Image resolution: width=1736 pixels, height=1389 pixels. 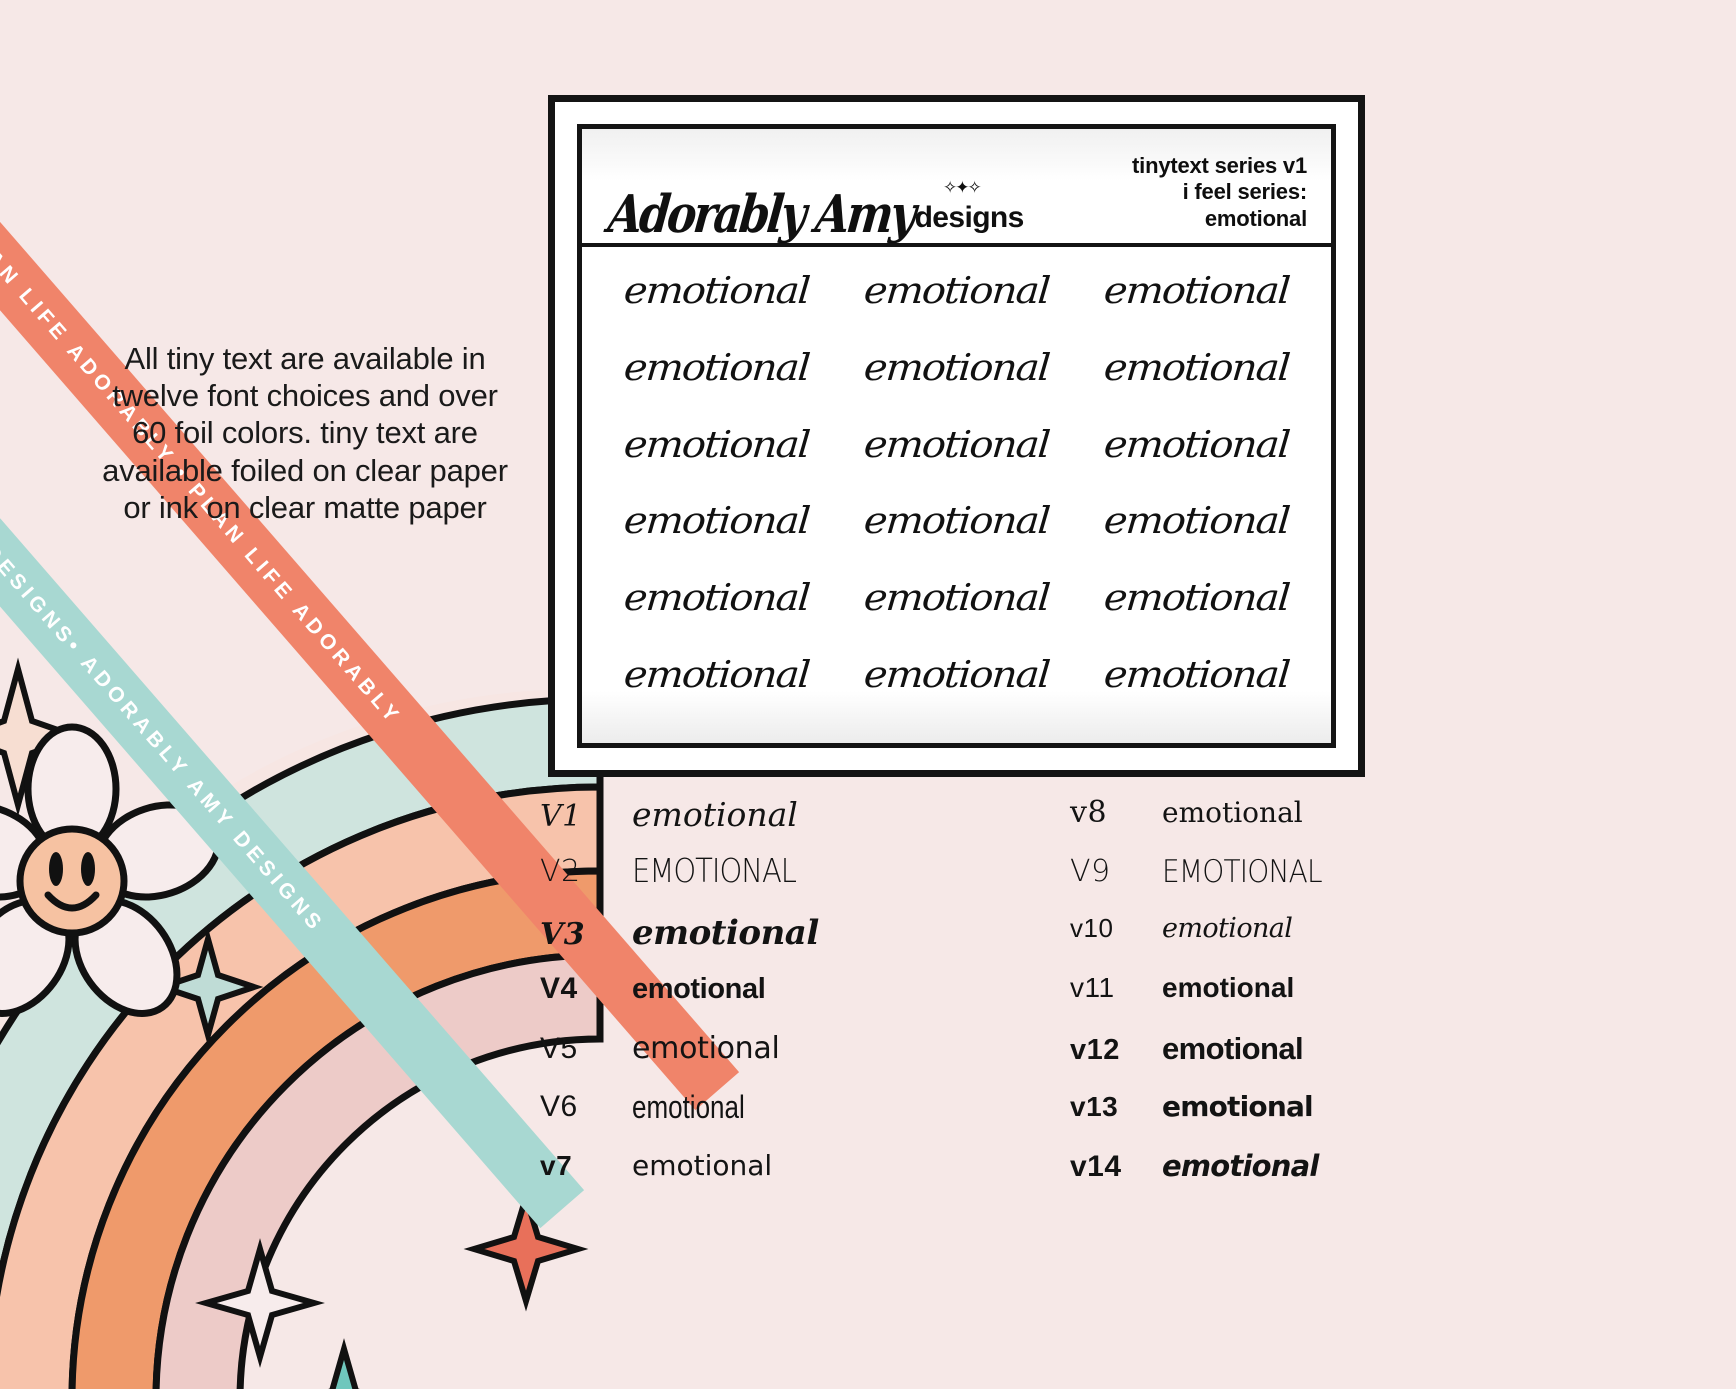 What do you see at coordinates (775, 1118) in the screenshot?
I see `font-version-row: V6 emotional` at bounding box center [775, 1118].